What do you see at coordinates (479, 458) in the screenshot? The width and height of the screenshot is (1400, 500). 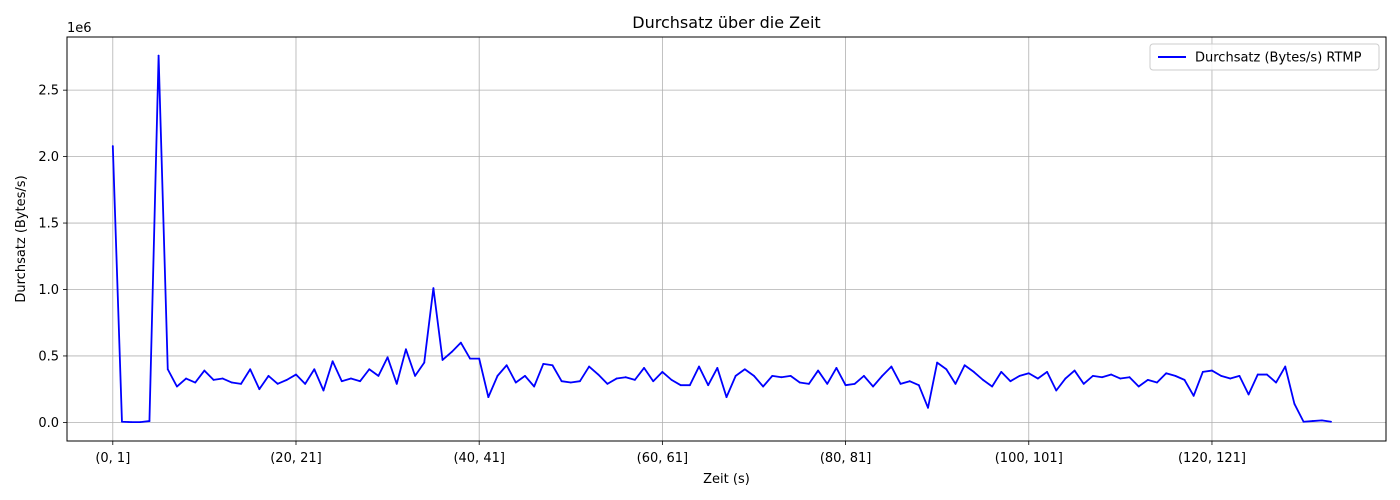 I see `x-tick-label: (40, 41]` at bounding box center [479, 458].